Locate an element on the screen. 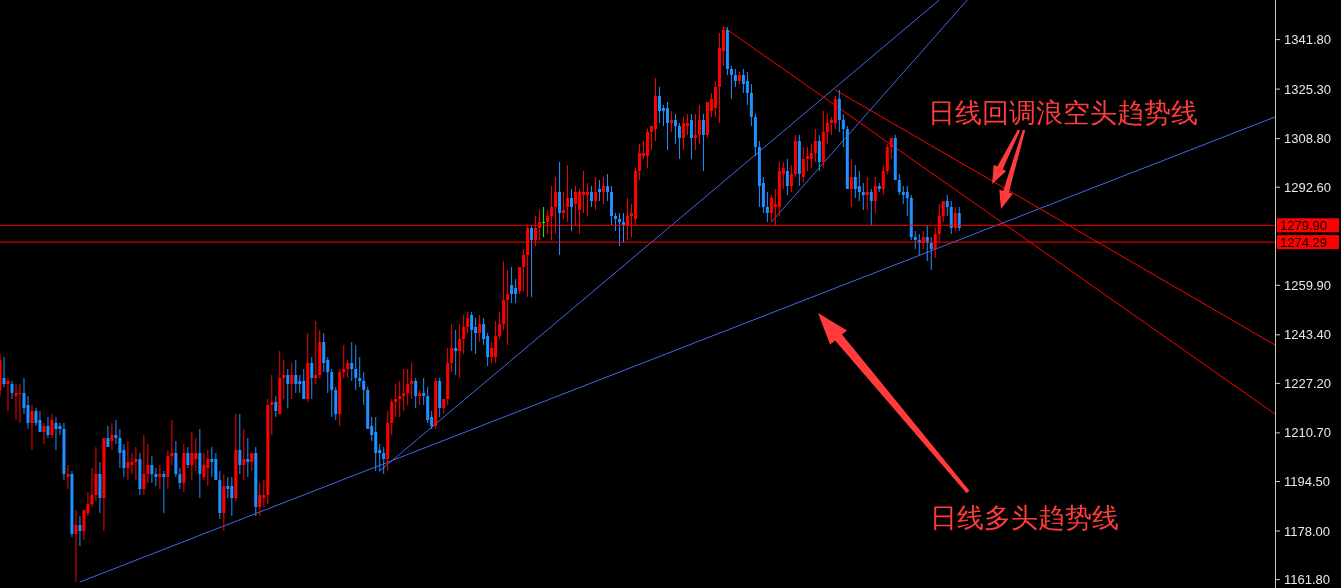  y-tick-label: 1292.60 is located at coordinates (1307, 187).